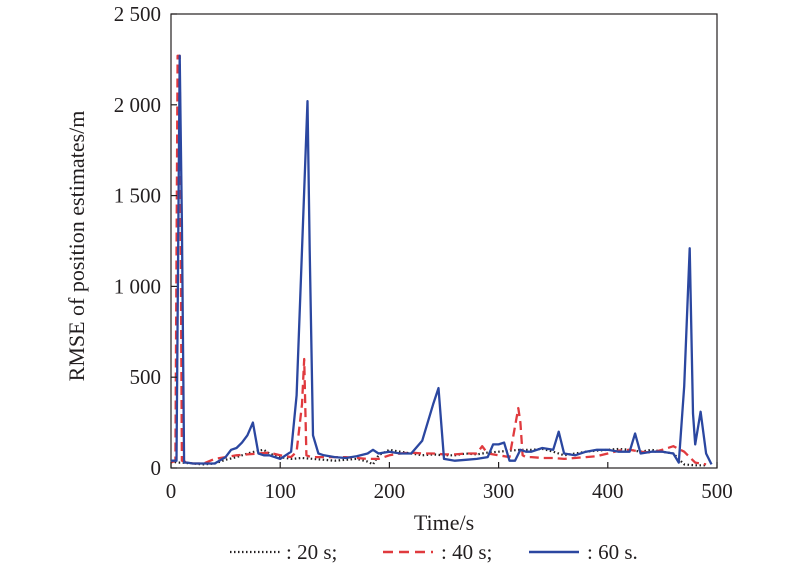 Image resolution: width=800 pixels, height=572 pixels. I want to click on legend: : 20 s; : 40 s; : 60 s., so click(434, 552).